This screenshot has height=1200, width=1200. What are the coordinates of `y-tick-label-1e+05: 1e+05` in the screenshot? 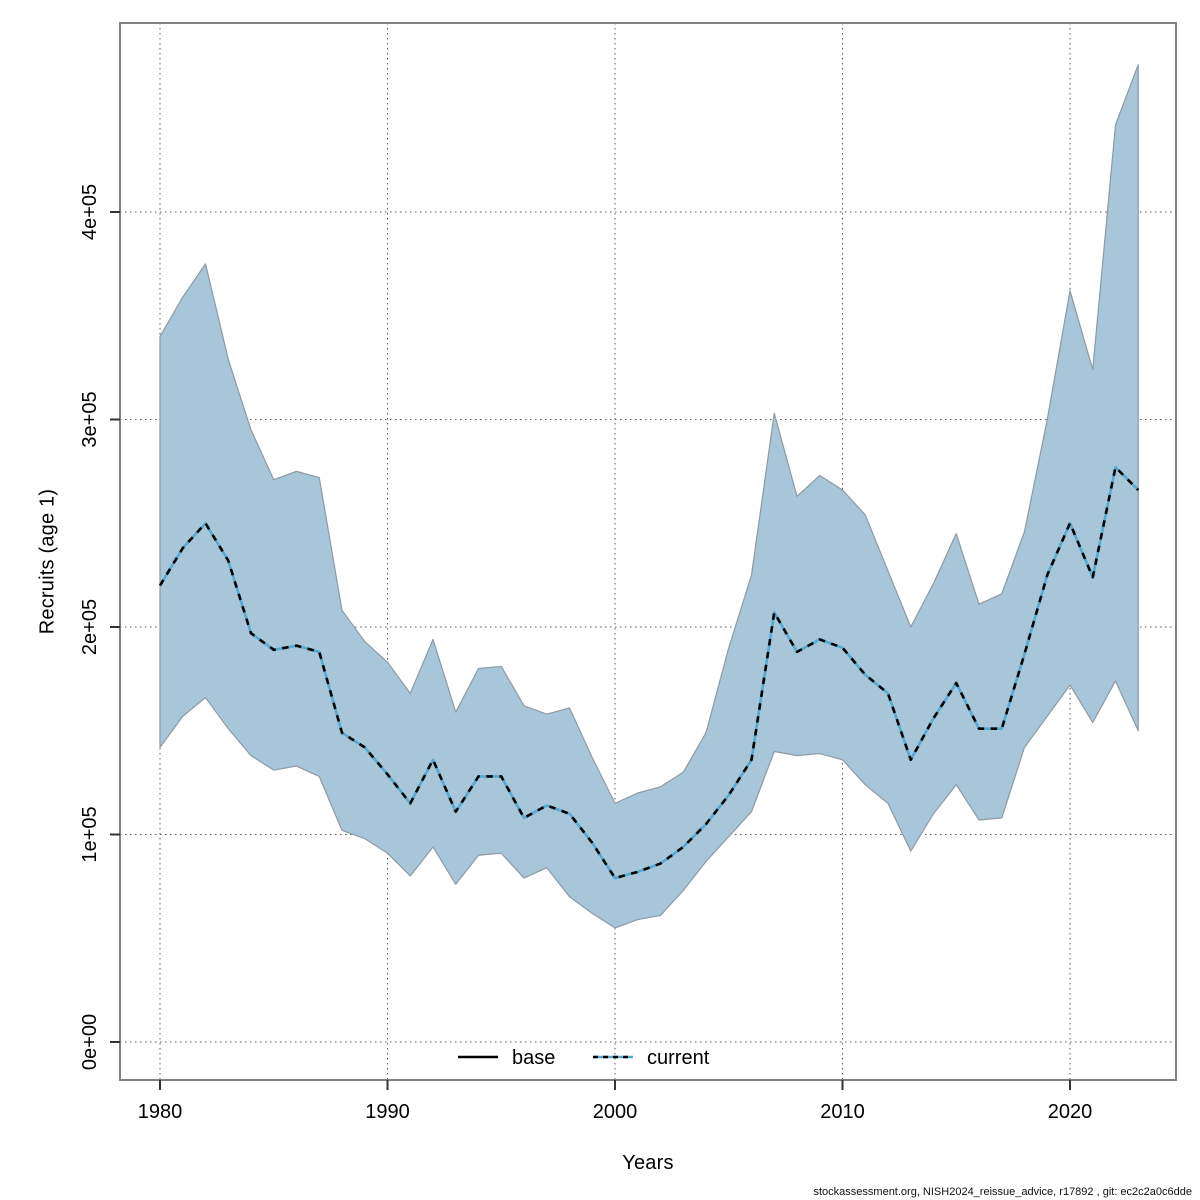 It's located at (90, 834).